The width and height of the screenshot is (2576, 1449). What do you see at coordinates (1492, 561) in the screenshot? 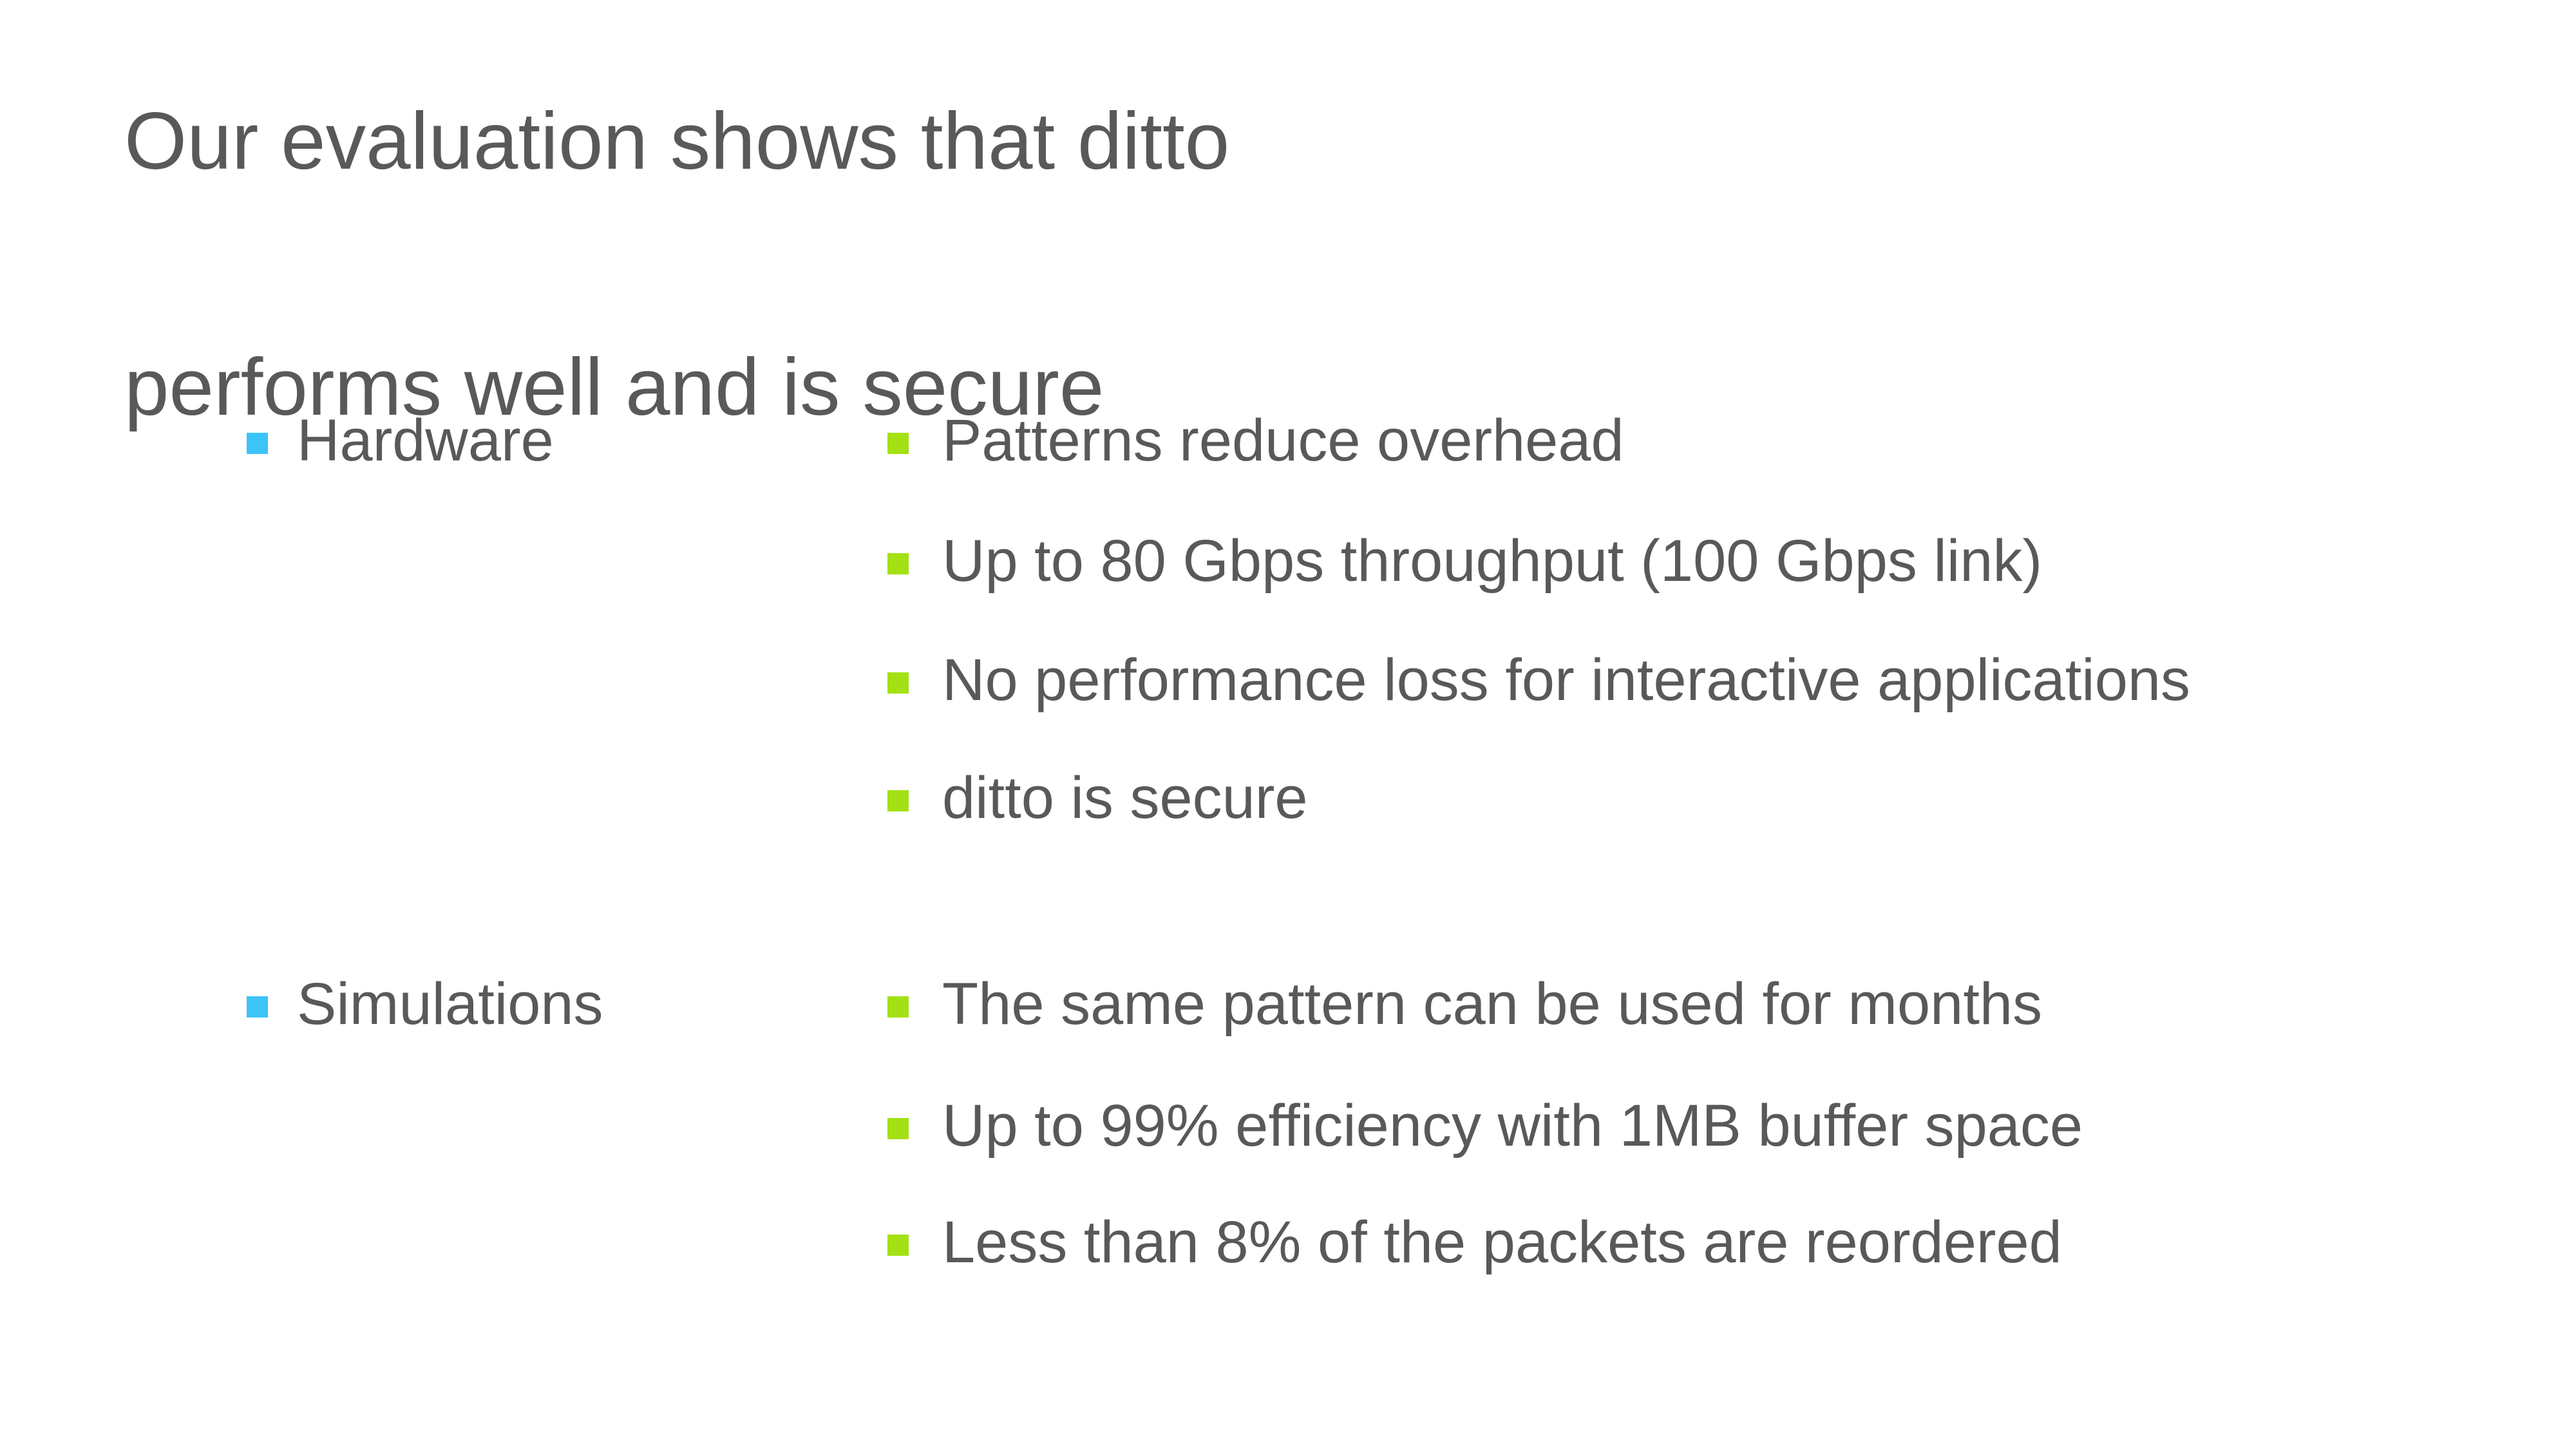
I see `list-item-text: Up to 80 Gbps throughput (100 Gbps link)` at bounding box center [1492, 561].